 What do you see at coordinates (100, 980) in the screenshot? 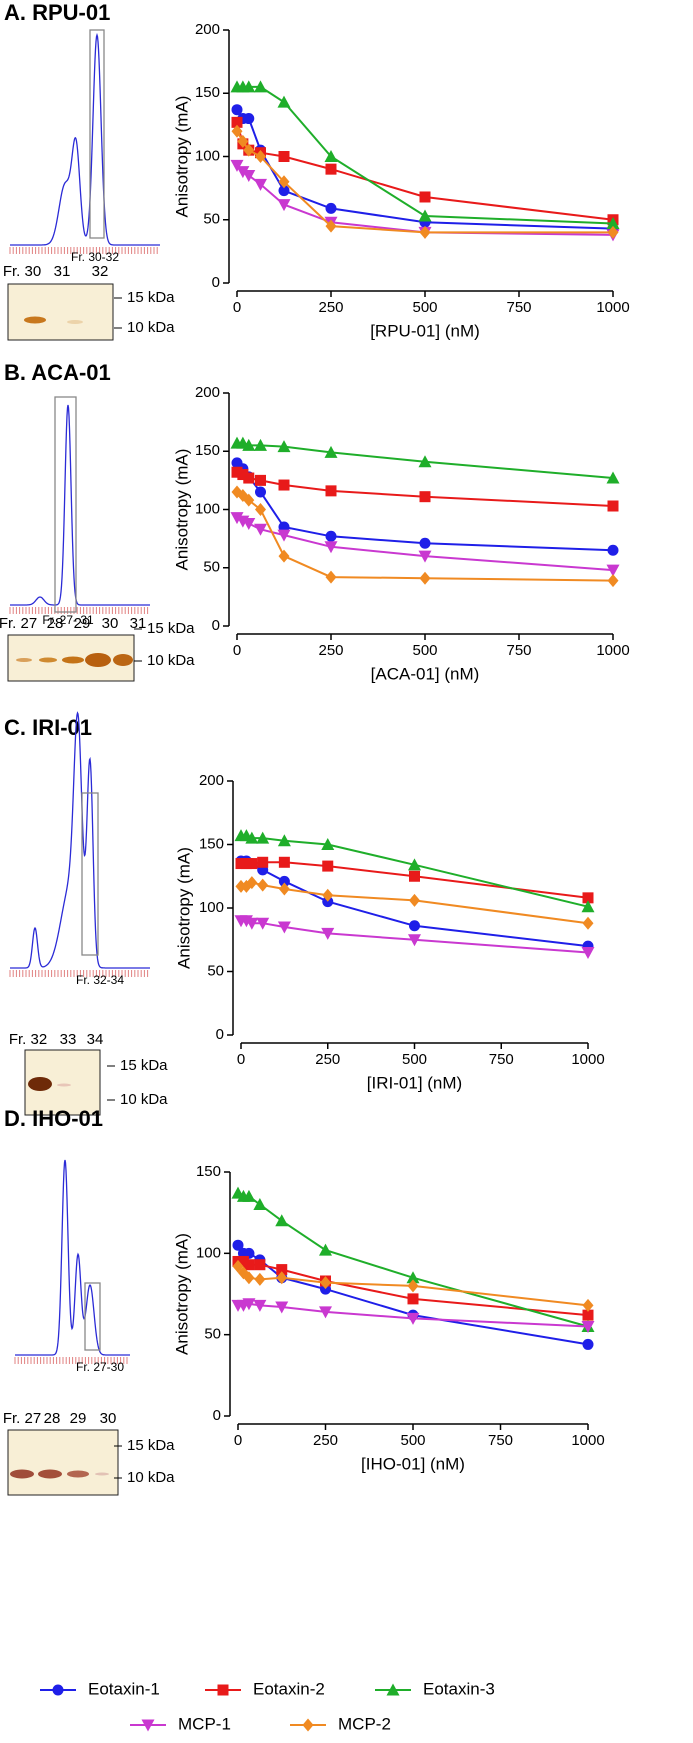
I see `fraction-range: Fr. 32-34` at bounding box center [100, 980].